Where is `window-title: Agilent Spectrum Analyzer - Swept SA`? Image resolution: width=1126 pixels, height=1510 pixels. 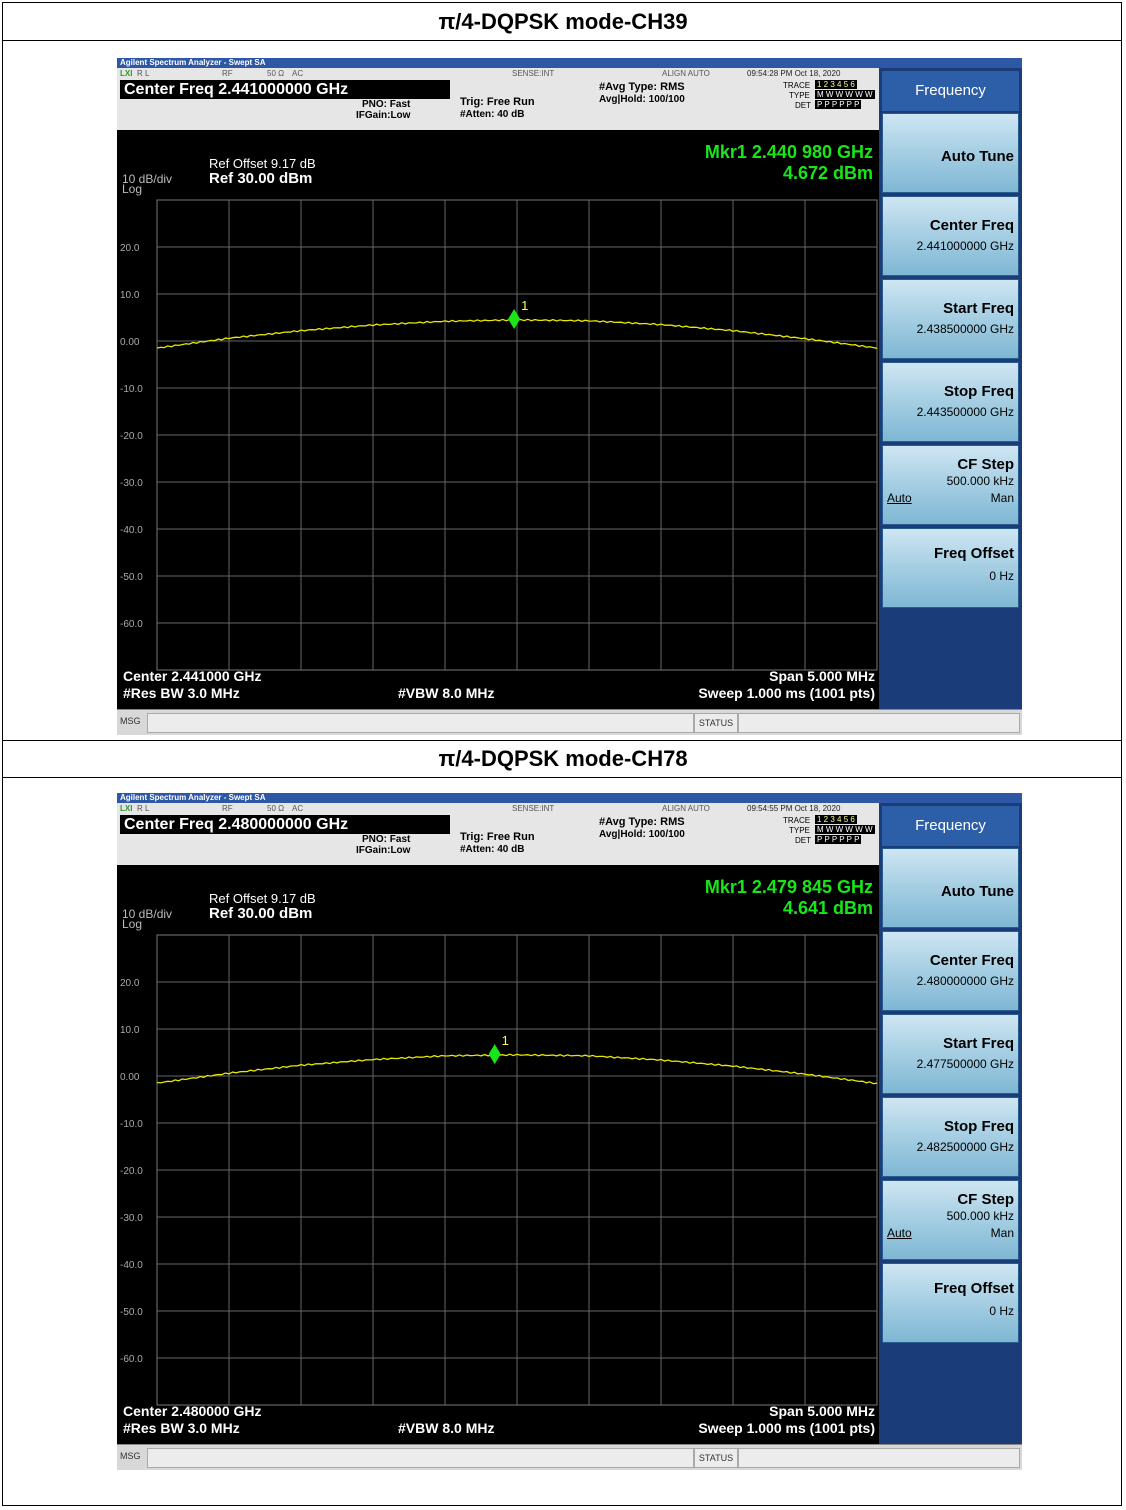 window-title: Agilent Spectrum Analyzer - Swept SA is located at coordinates (569, 63).